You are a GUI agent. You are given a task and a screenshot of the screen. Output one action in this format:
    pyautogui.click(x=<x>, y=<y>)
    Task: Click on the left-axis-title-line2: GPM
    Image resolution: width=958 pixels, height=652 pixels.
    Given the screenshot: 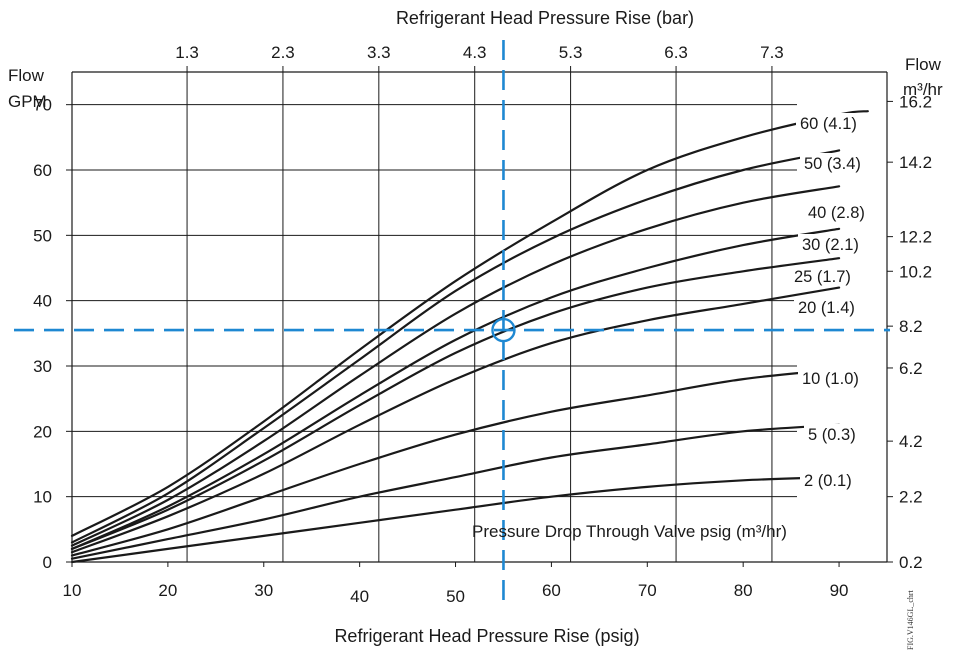 What is the action you would take?
    pyautogui.click(x=27, y=101)
    